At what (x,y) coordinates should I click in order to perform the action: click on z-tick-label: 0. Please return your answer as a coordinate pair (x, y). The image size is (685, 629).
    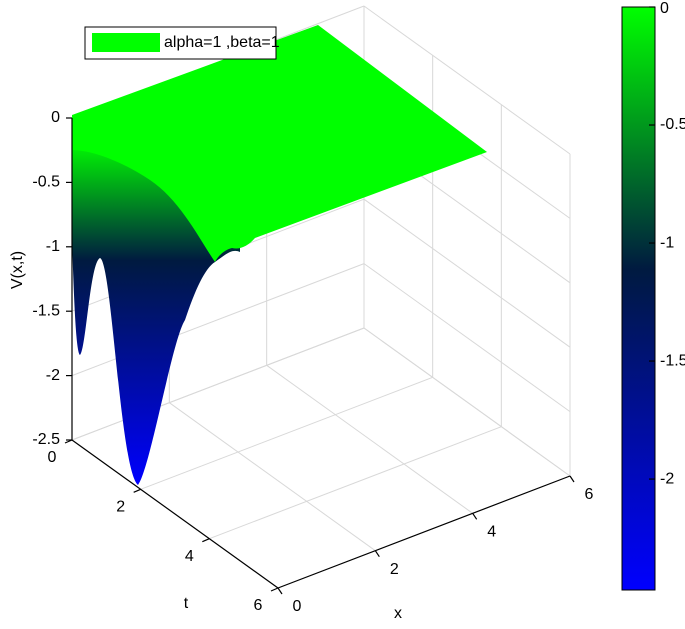
    Looking at the image, I should click on (55, 117).